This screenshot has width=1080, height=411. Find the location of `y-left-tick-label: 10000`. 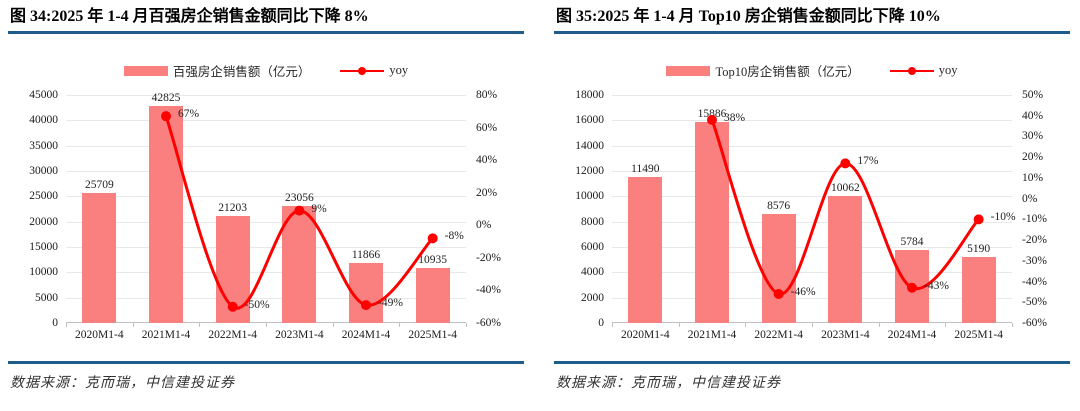

y-left-tick-label: 10000 is located at coordinates (43, 272).